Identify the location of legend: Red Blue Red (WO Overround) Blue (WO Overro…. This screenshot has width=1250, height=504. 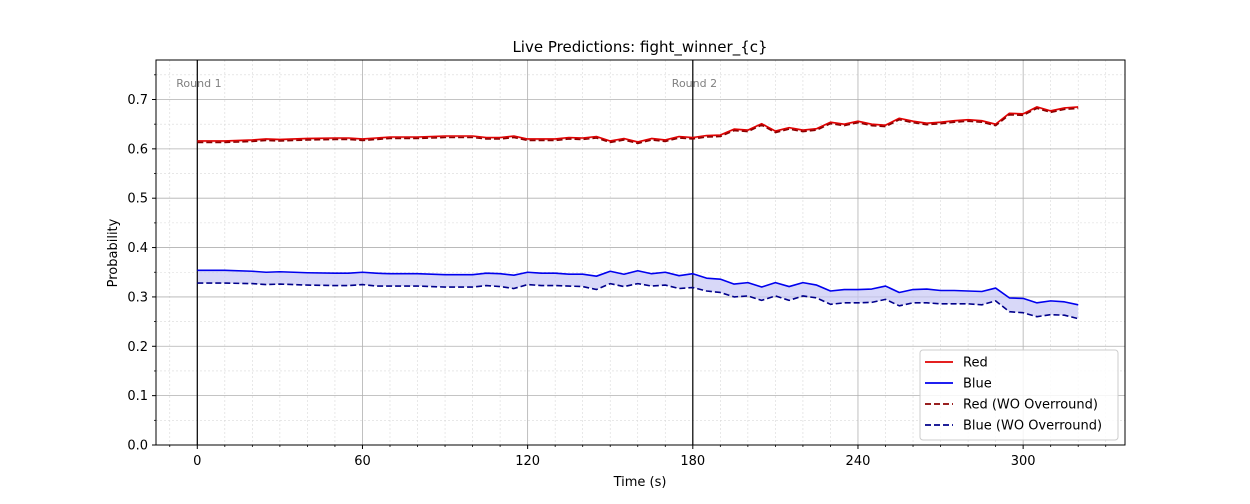
(1019, 395).